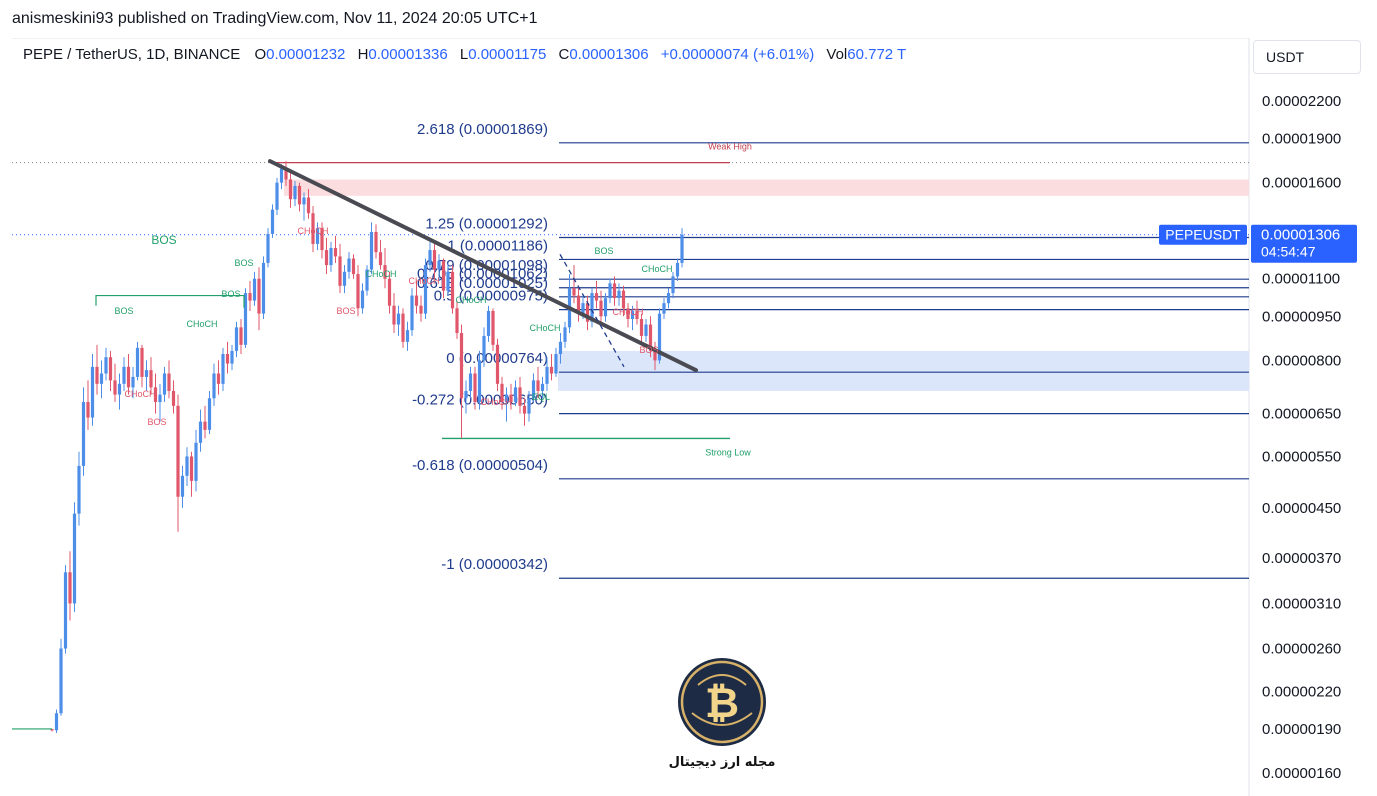  Describe the element at coordinates (464, 54) in the screenshot. I see `low-label: L` at that location.